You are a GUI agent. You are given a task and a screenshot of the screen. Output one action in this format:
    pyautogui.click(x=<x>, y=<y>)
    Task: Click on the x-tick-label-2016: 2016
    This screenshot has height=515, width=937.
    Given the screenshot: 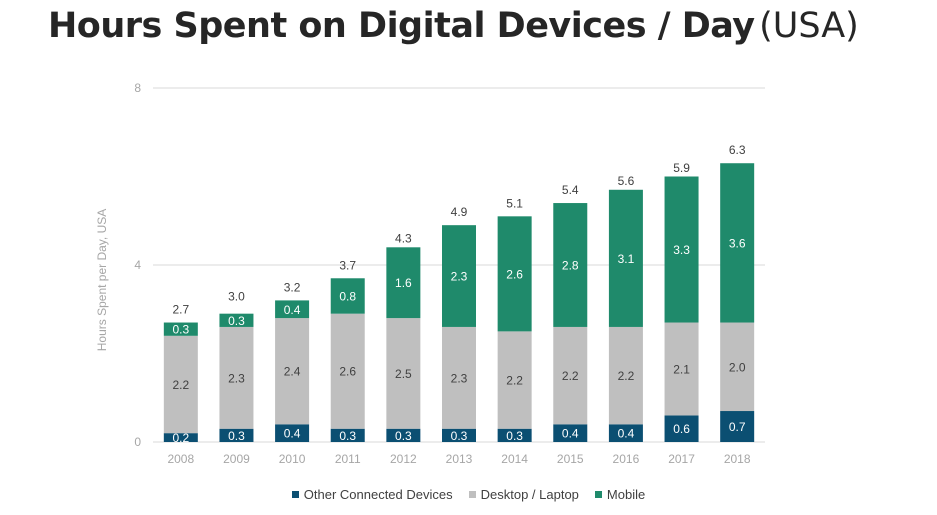 What is the action you would take?
    pyautogui.click(x=626, y=459)
    